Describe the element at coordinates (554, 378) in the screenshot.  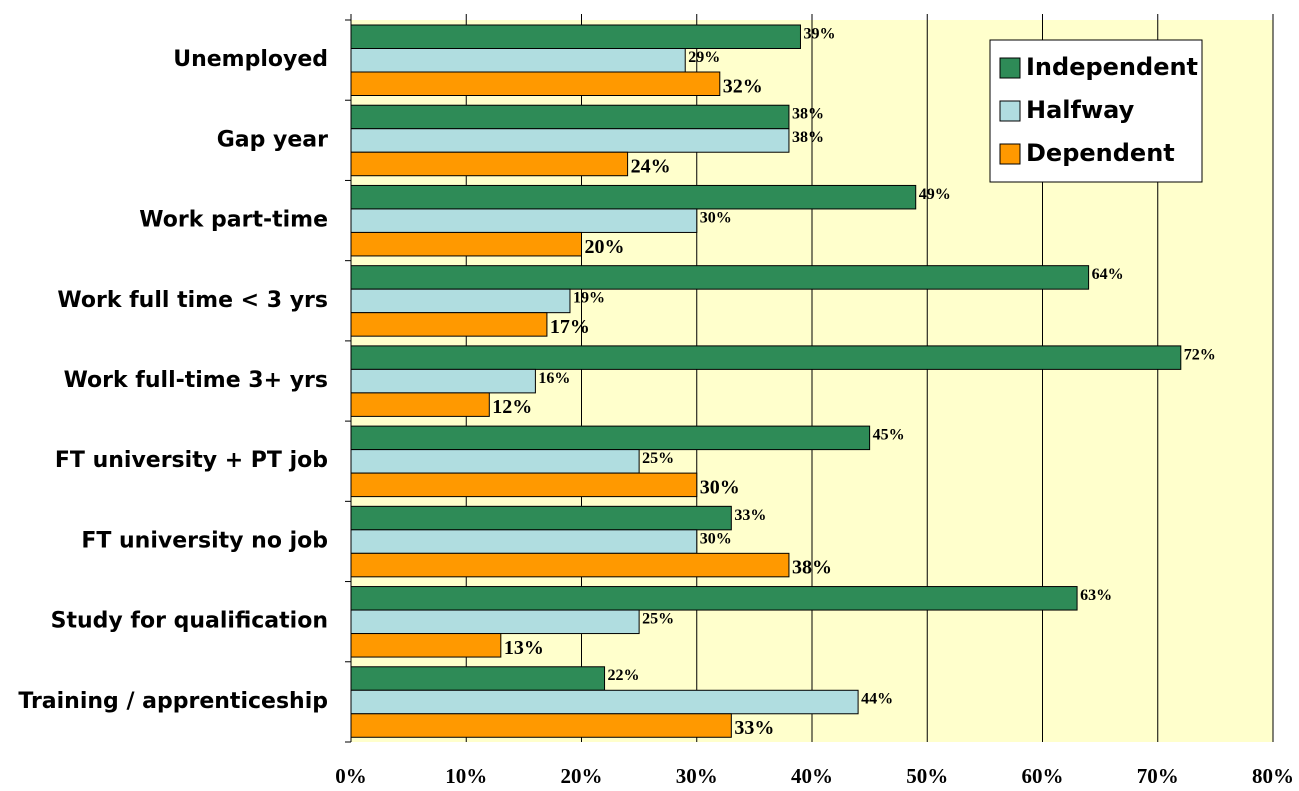
I see `value-label: 16%` at that location.